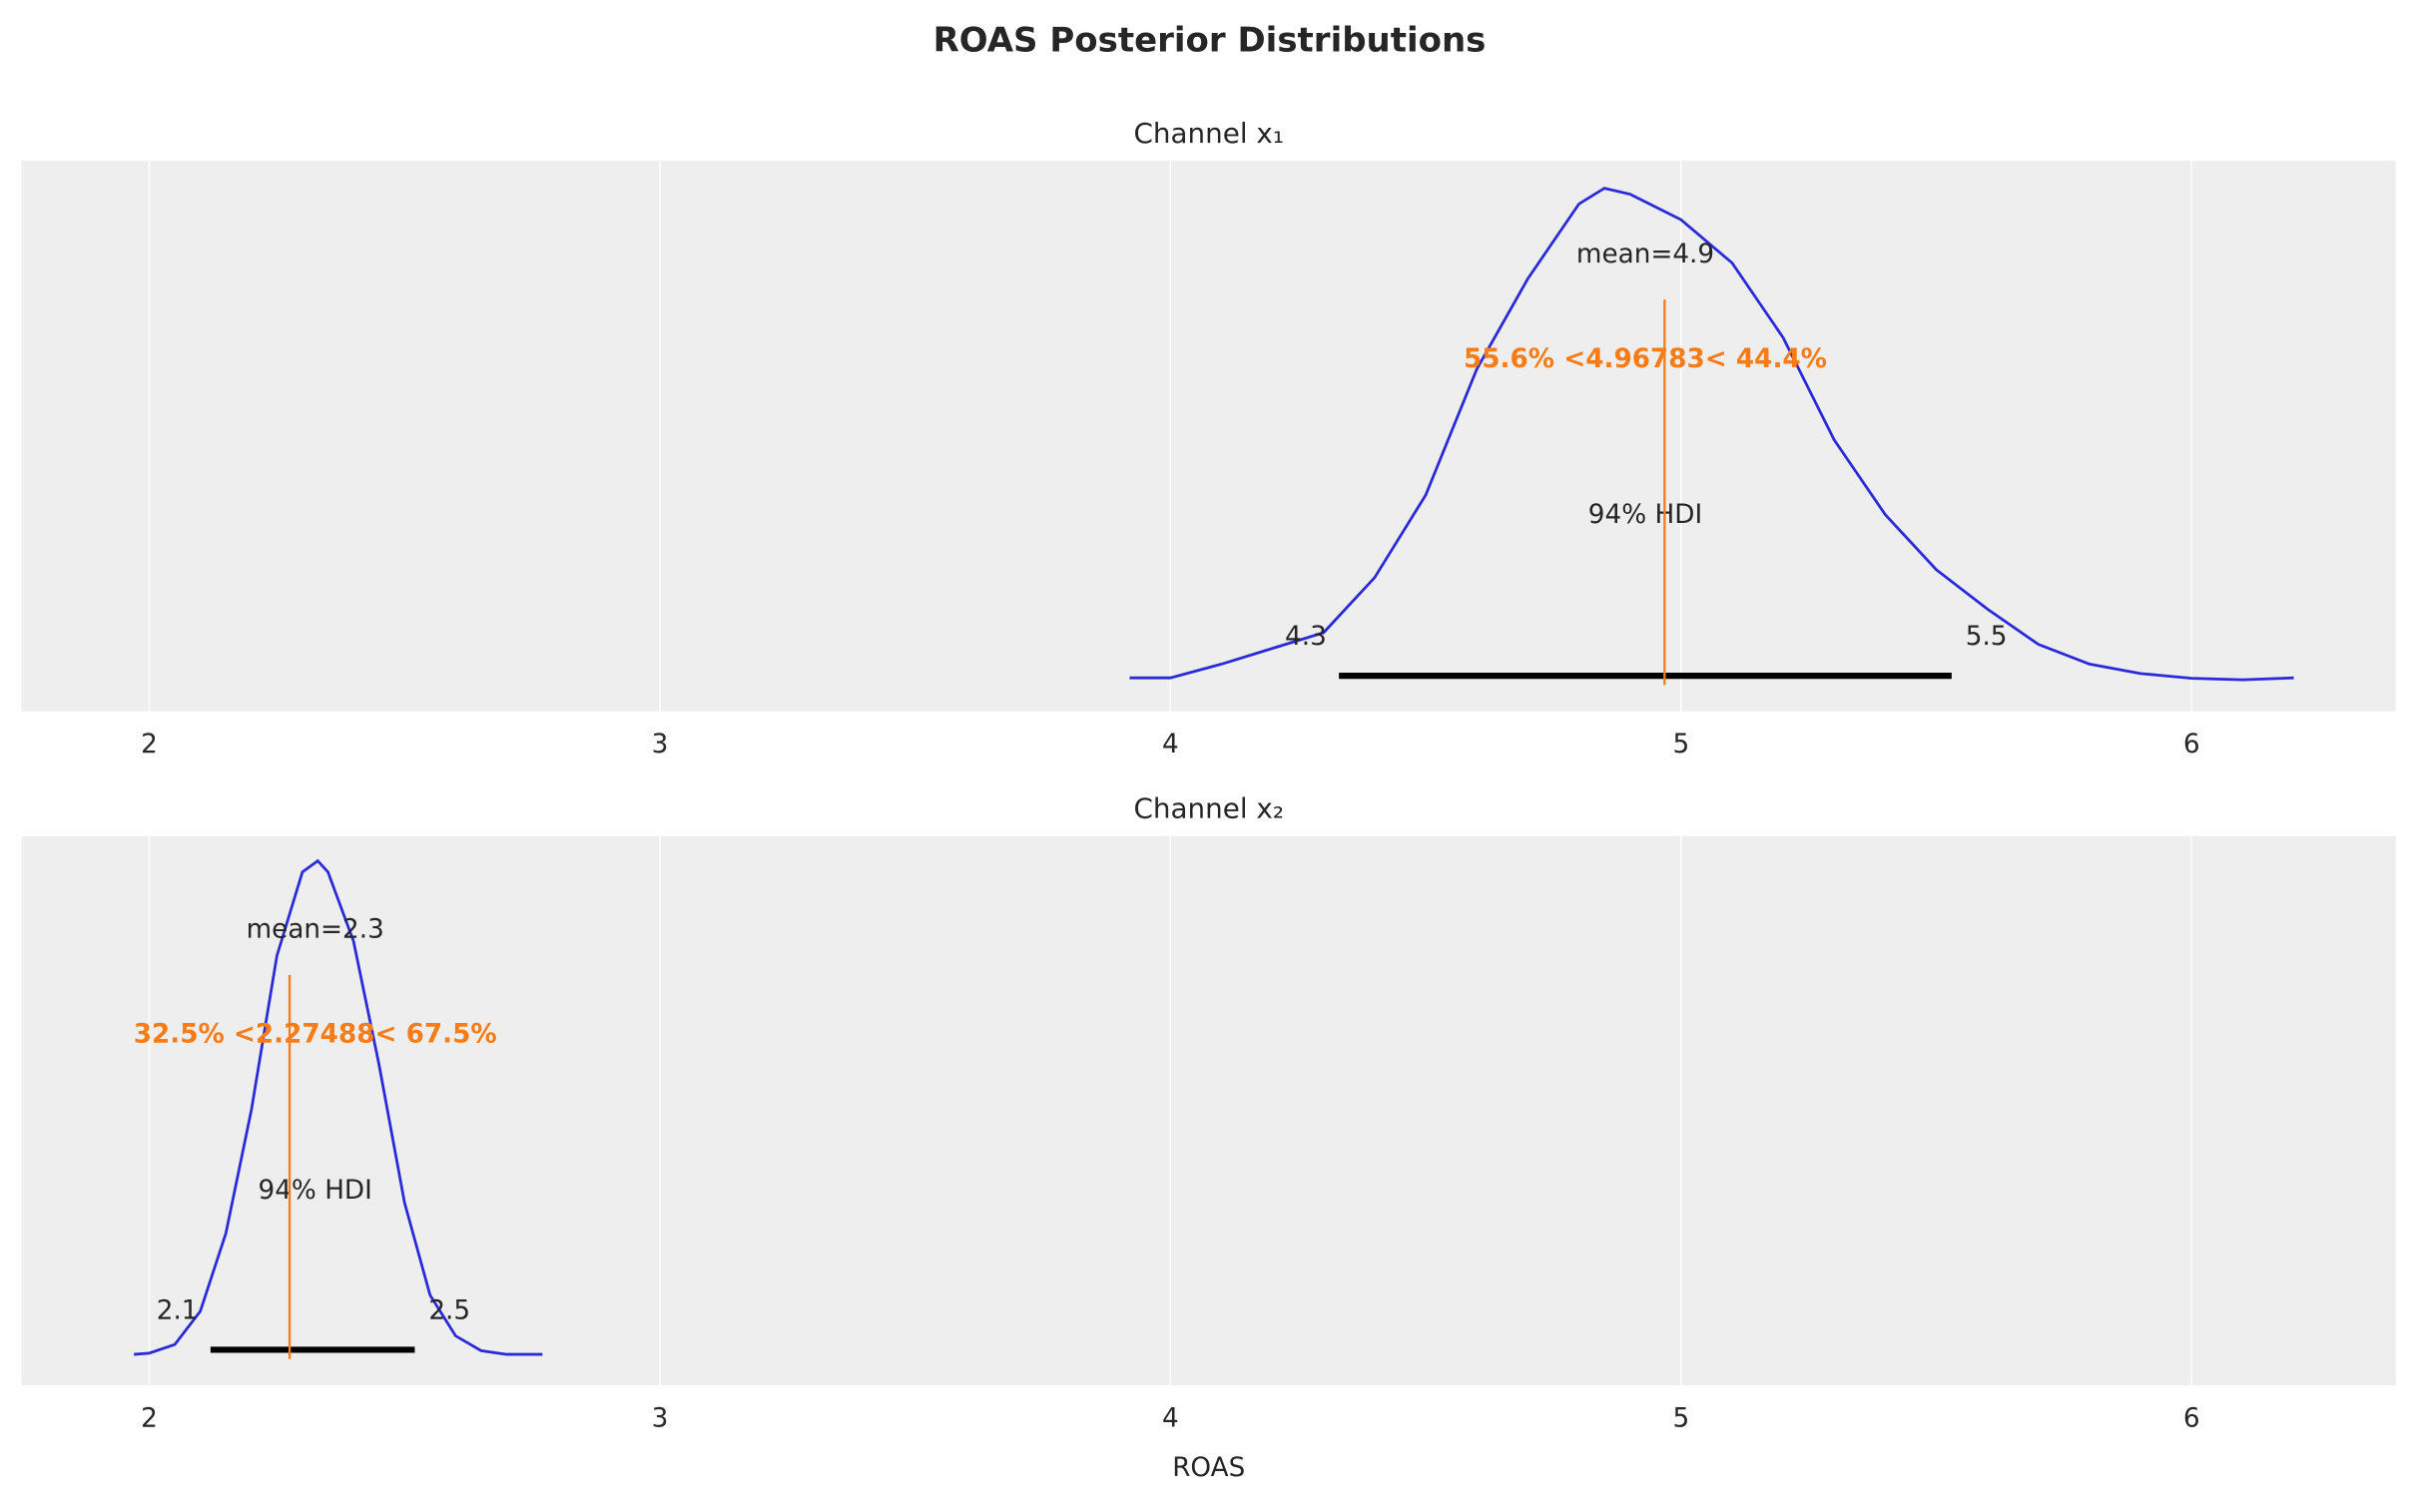 The height and width of the screenshot is (1512, 2419). I want to click on panel-title: Channel x₁, so click(1208, 133).